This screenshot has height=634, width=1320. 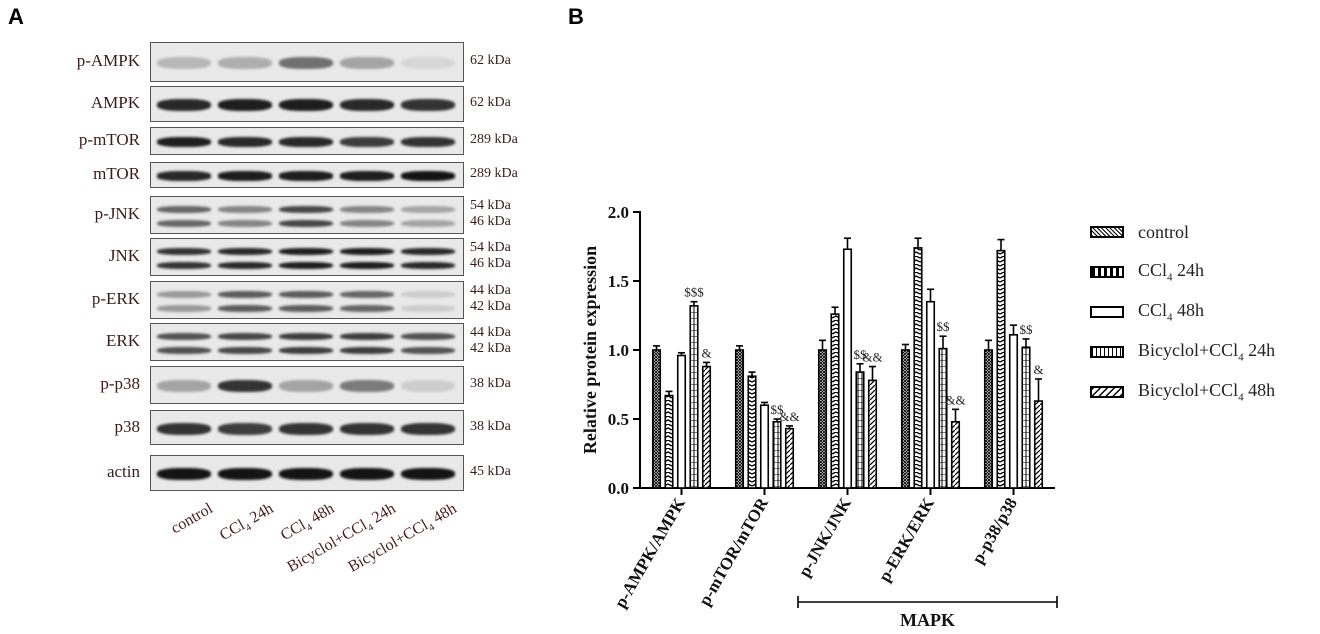 What do you see at coordinates (1207, 352) in the screenshot?
I see `legend-label: Bicyclol+CCl4 24h` at bounding box center [1207, 352].